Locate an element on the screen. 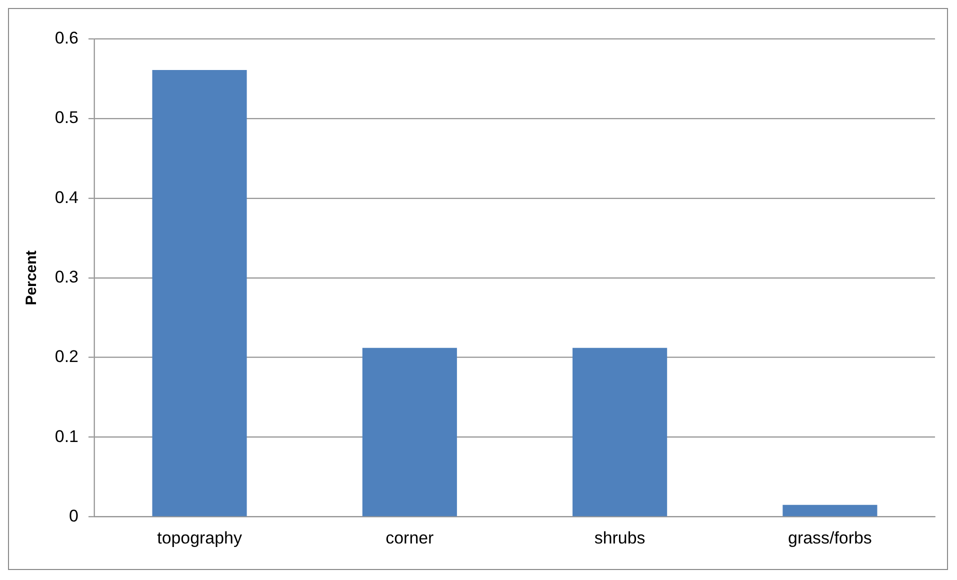 This screenshot has height=580, width=957. y-axis-title: Percent is located at coordinates (31, 278).